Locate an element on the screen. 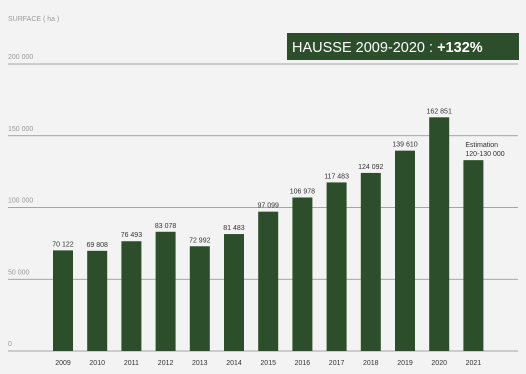 Image resolution: width=526 pixels, height=374 pixels. x-tick-label: 2010 is located at coordinates (97, 363).